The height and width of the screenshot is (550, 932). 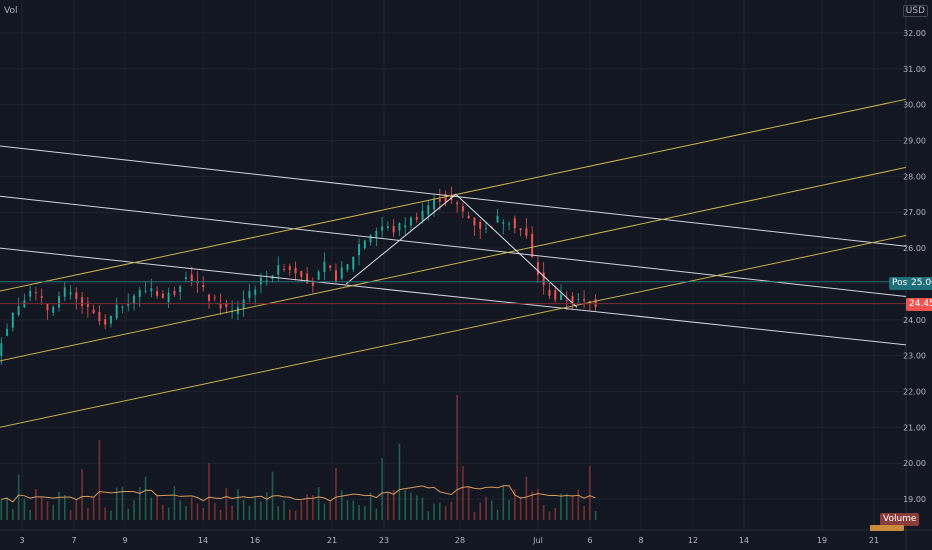 I want to click on time-tick-label: Jul, so click(x=537, y=540).